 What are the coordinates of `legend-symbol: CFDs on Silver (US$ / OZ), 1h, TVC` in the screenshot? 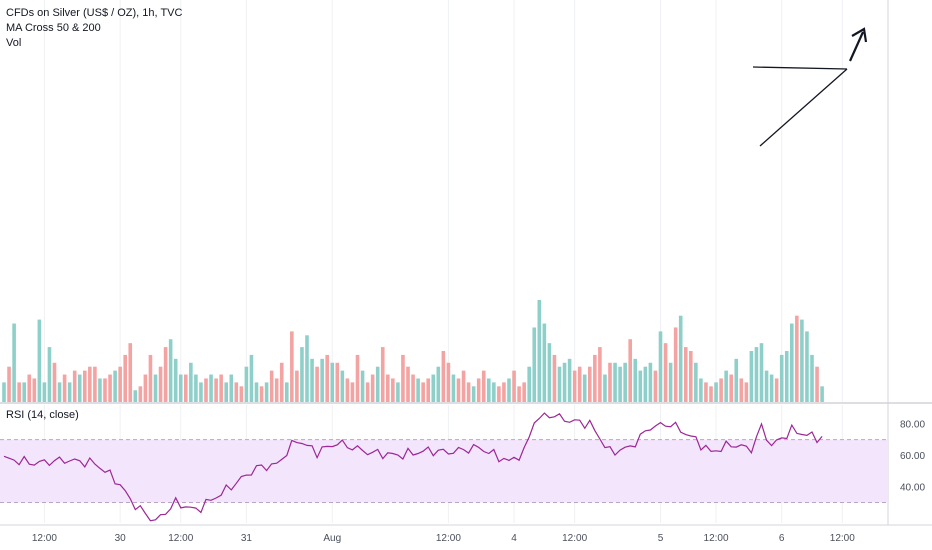 It's located at (94, 13).